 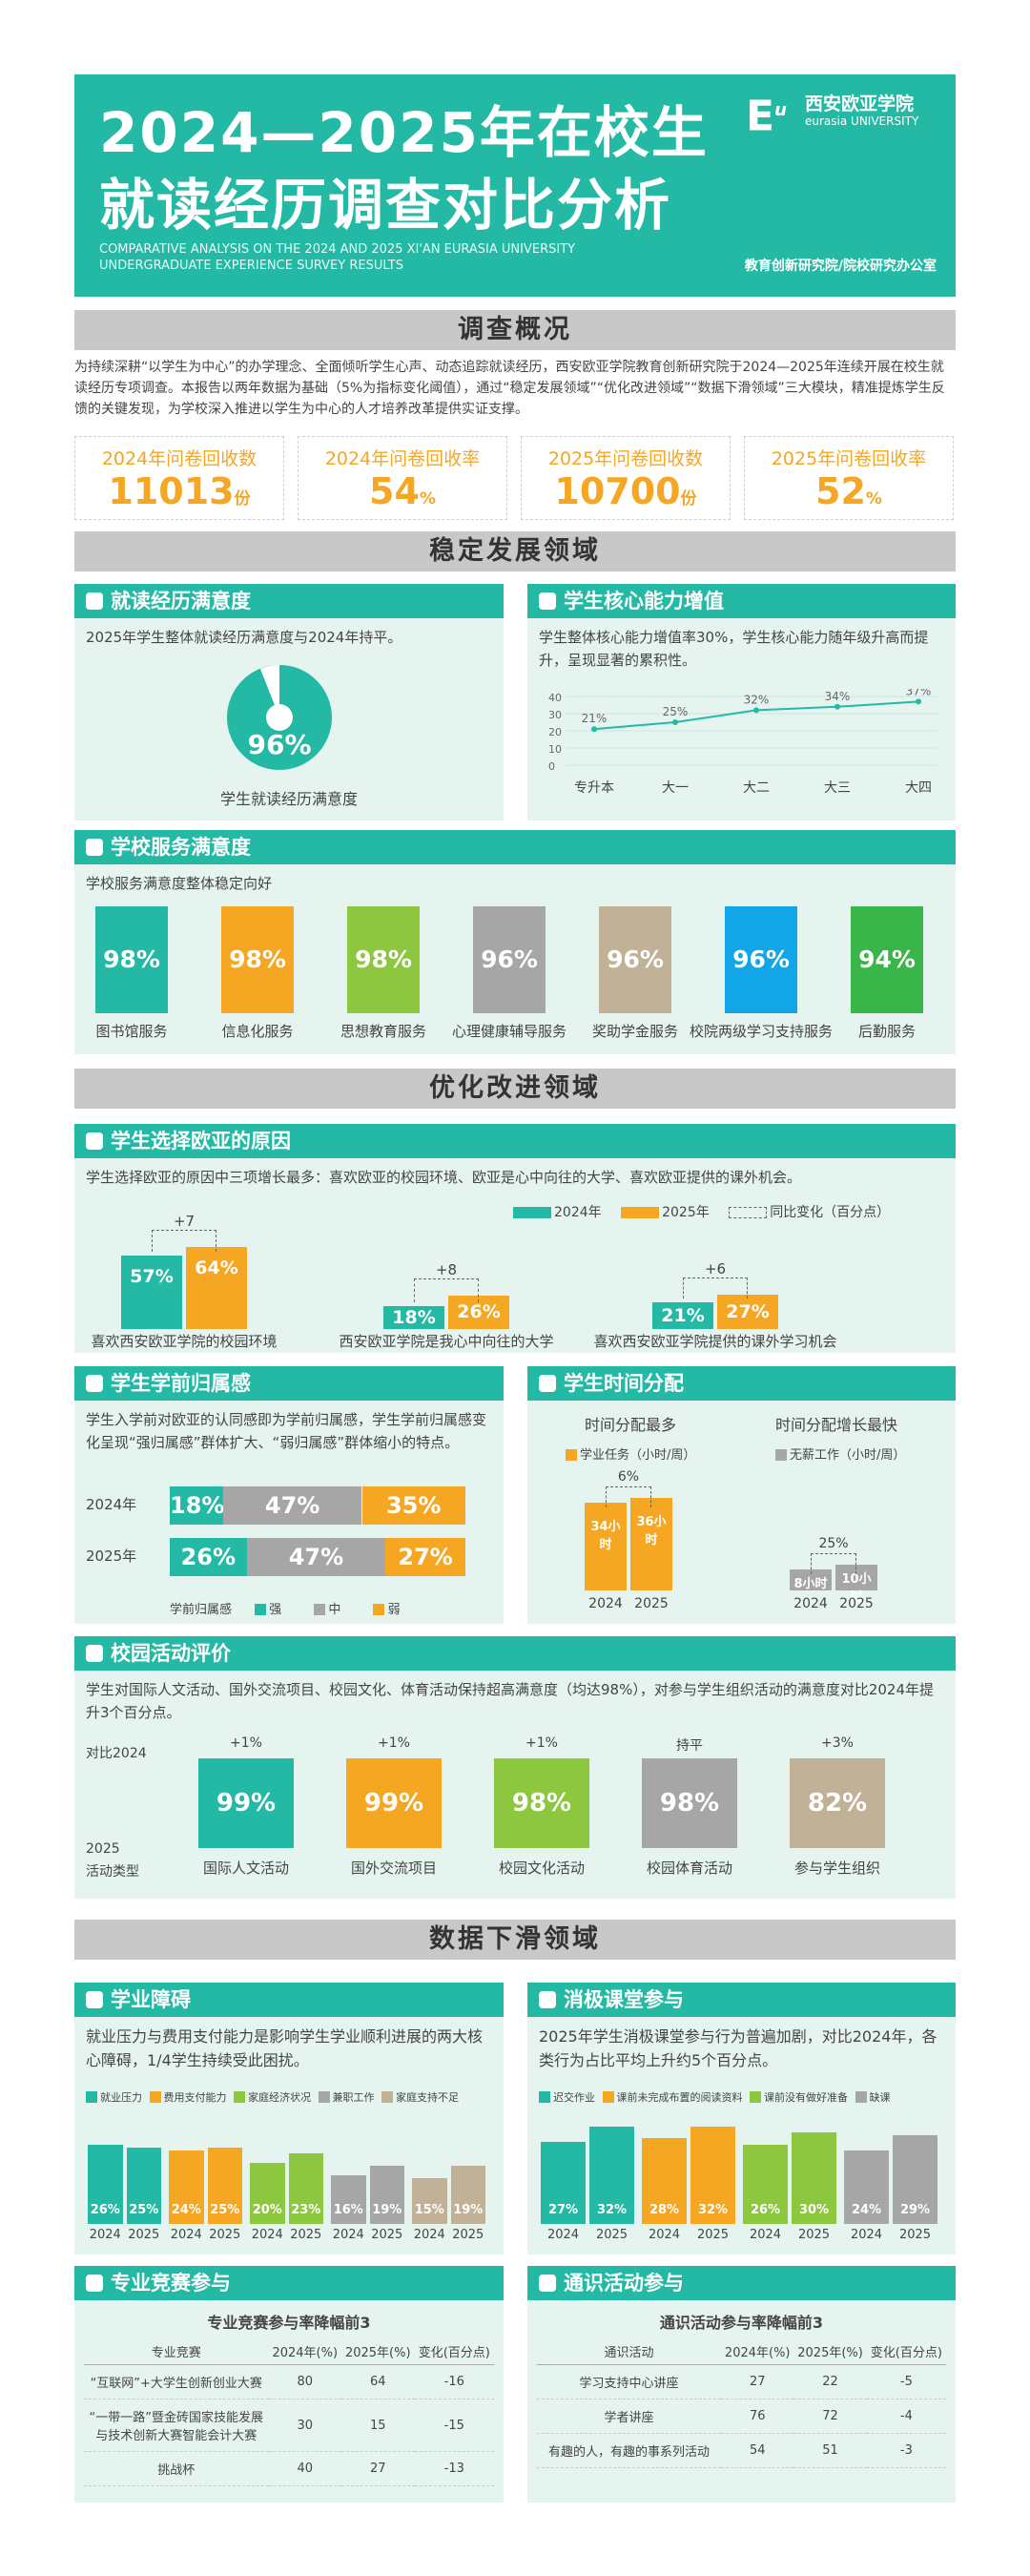 I want to click on decline-band: 数据下滑领域, so click(x=515, y=1940).